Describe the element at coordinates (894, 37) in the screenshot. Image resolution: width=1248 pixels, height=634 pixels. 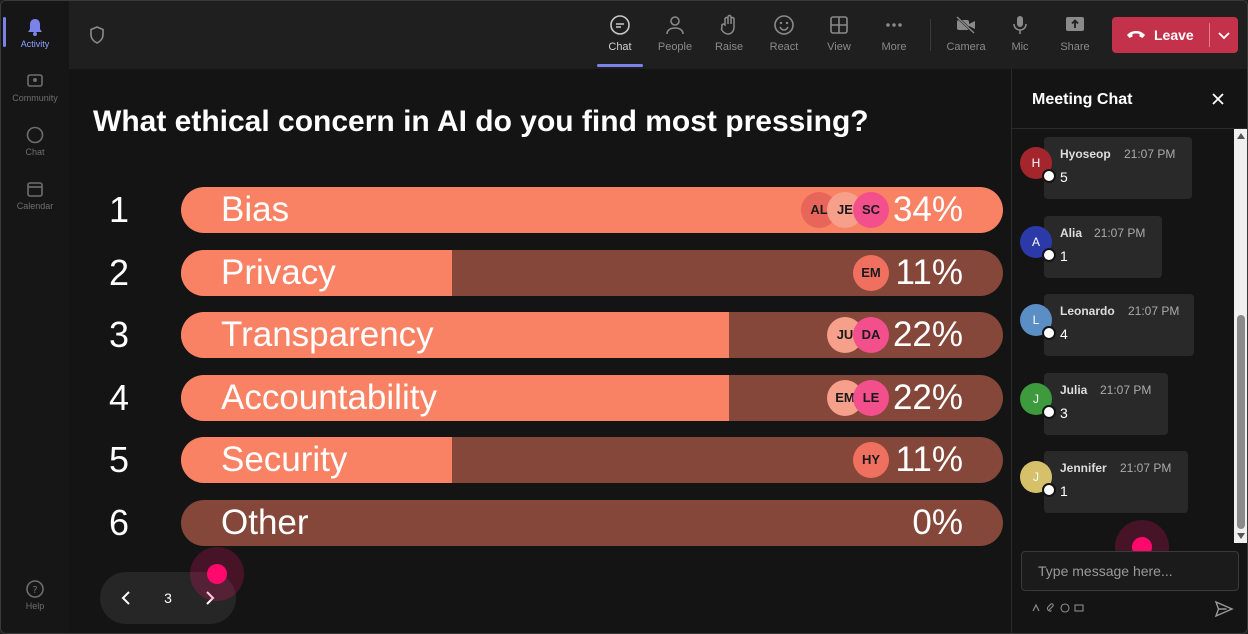
I see `toolbar-more-button: More` at that location.